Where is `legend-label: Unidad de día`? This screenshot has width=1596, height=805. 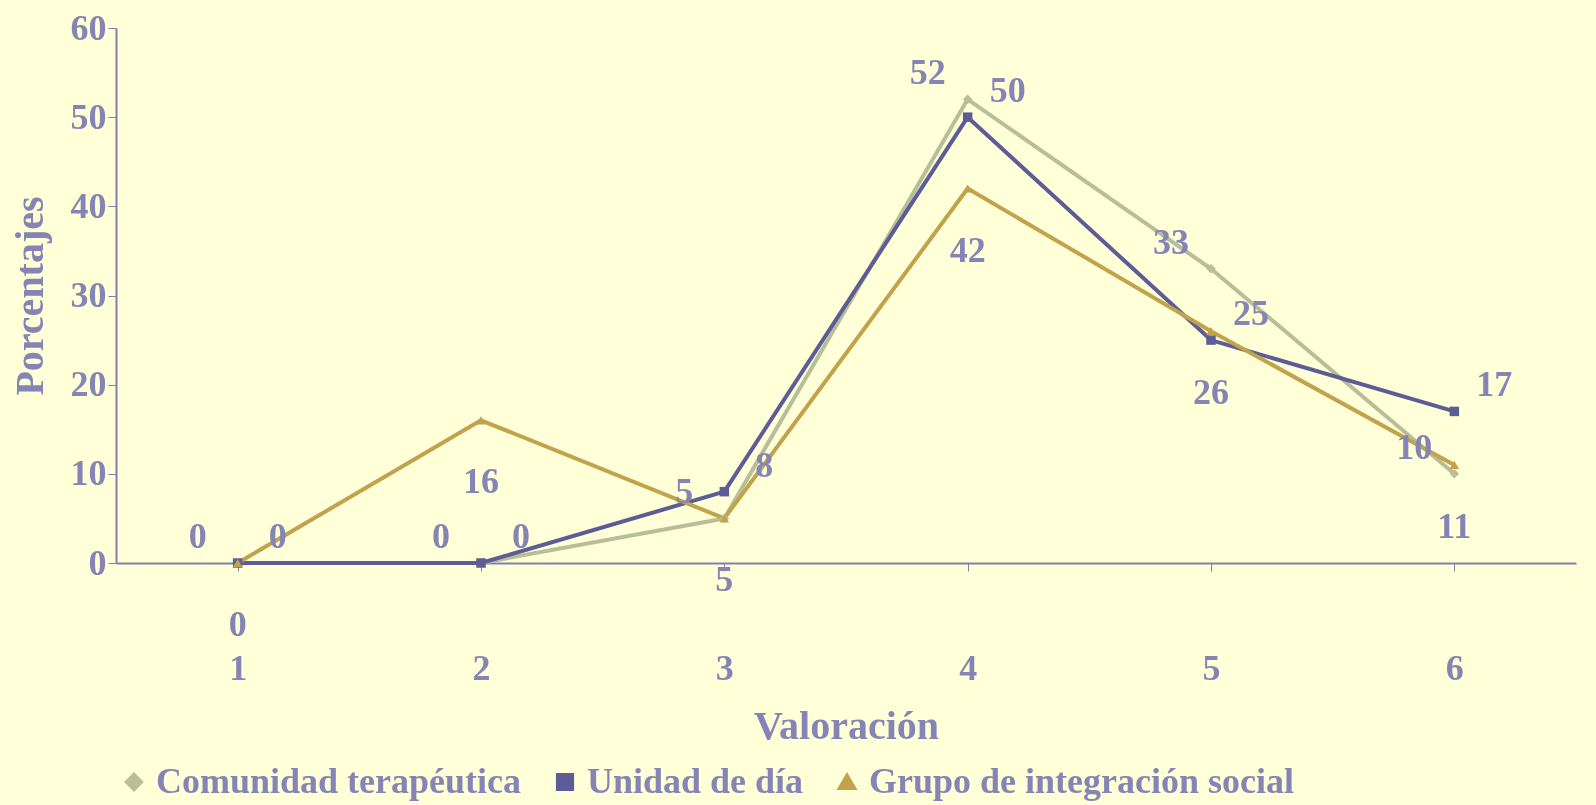
legend-label: Unidad de día is located at coordinates (695, 781).